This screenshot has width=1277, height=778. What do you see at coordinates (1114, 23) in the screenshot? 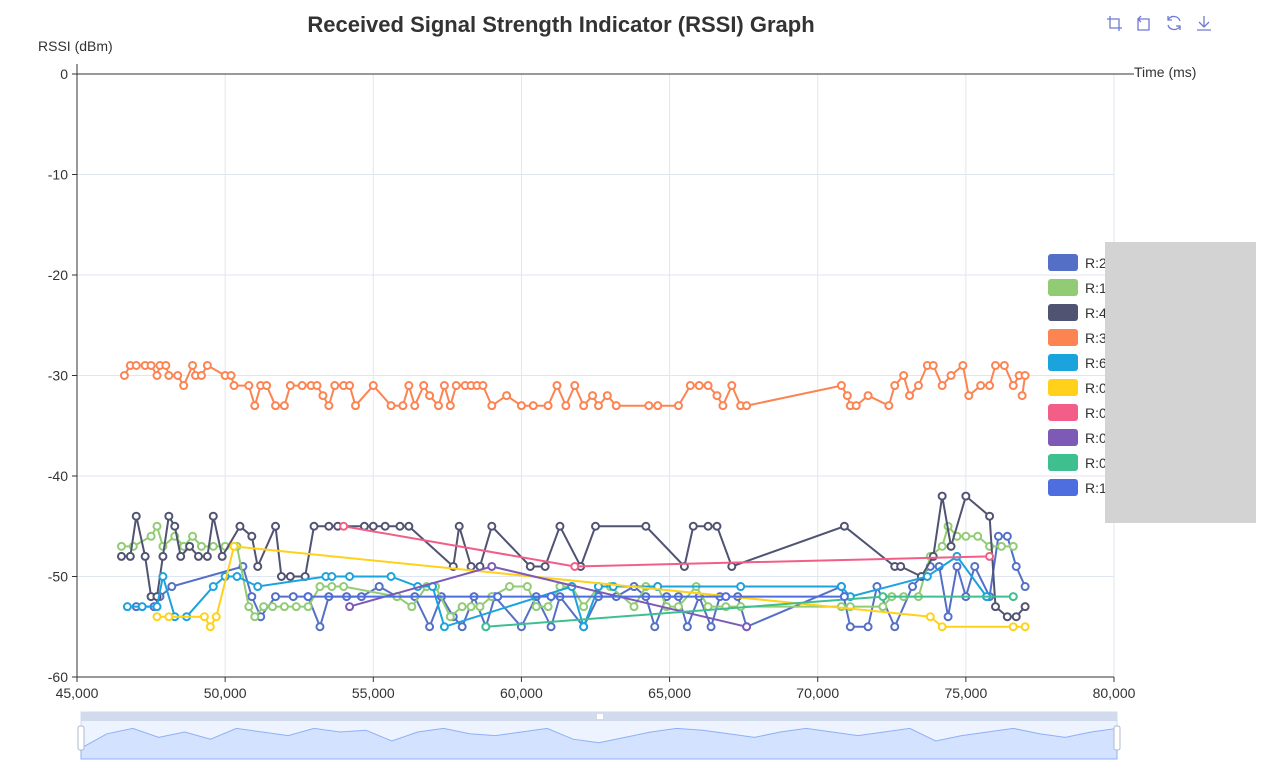
I see `zoom-icon` at bounding box center [1114, 23].